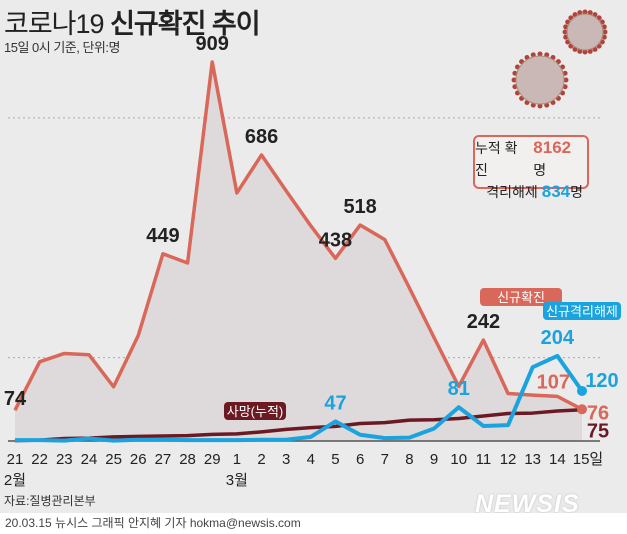 The image size is (627, 534). What do you see at coordinates (15, 399) in the screenshot?
I see `data-label: 74` at bounding box center [15, 399].